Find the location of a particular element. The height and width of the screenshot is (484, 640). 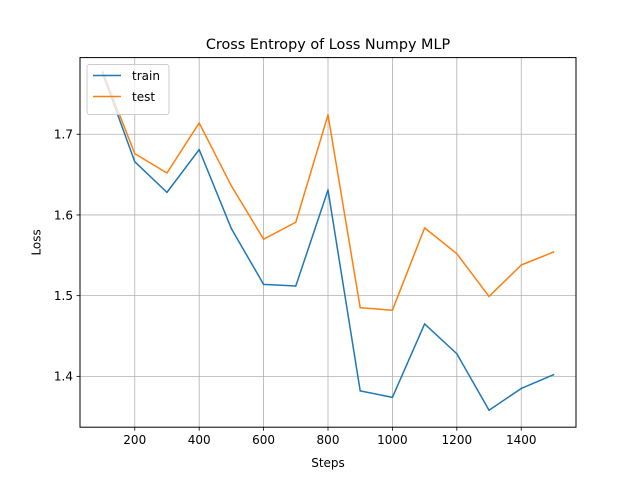

y-tick-label: 1.7 is located at coordinates (63, 135).